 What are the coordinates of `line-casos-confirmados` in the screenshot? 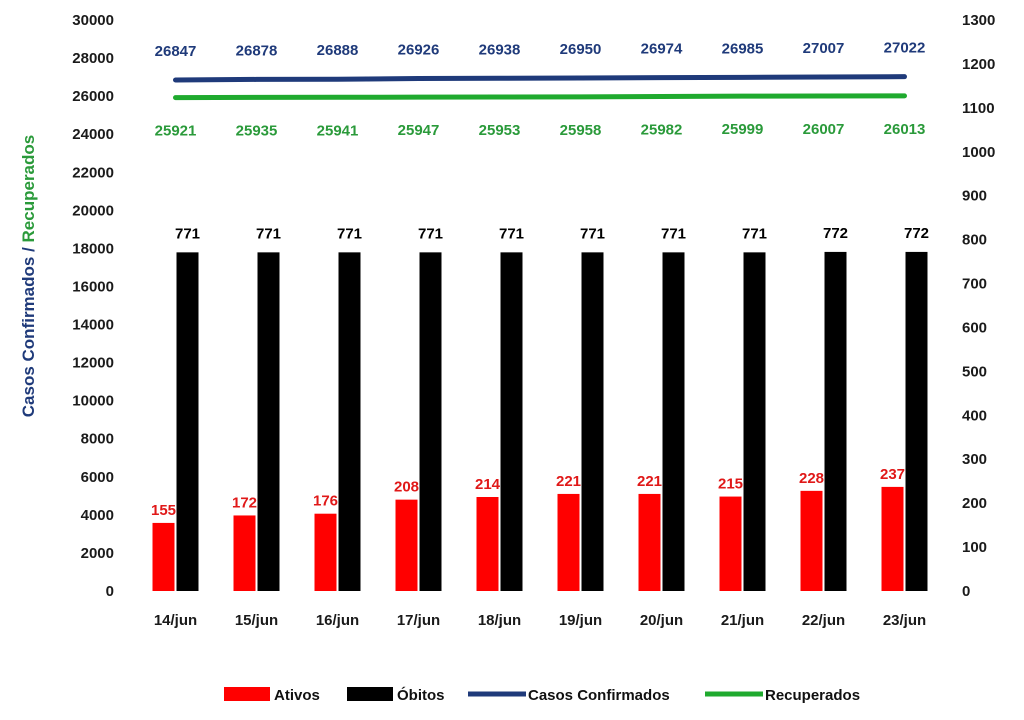 It's located at (540, 78).